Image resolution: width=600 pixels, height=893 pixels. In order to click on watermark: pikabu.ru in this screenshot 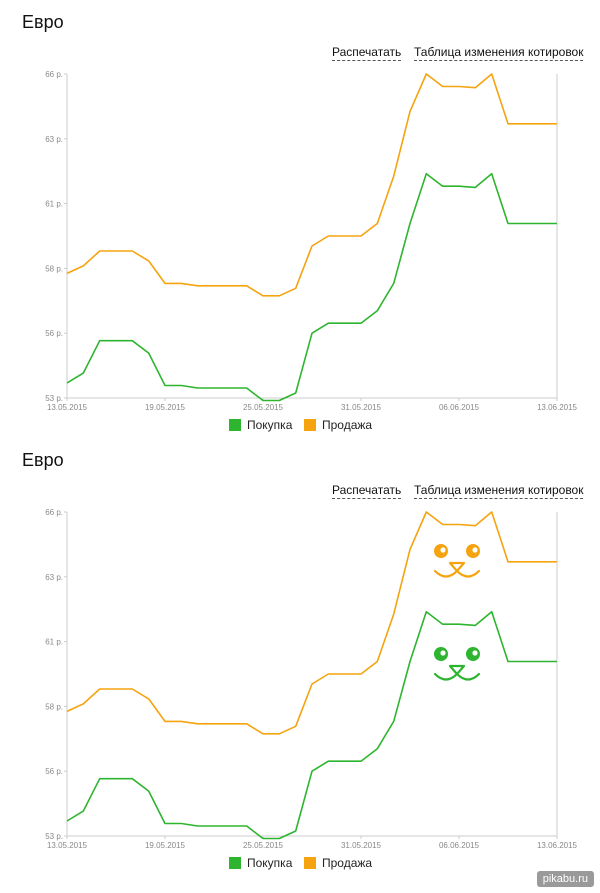, I will do `click(565, 879)`.